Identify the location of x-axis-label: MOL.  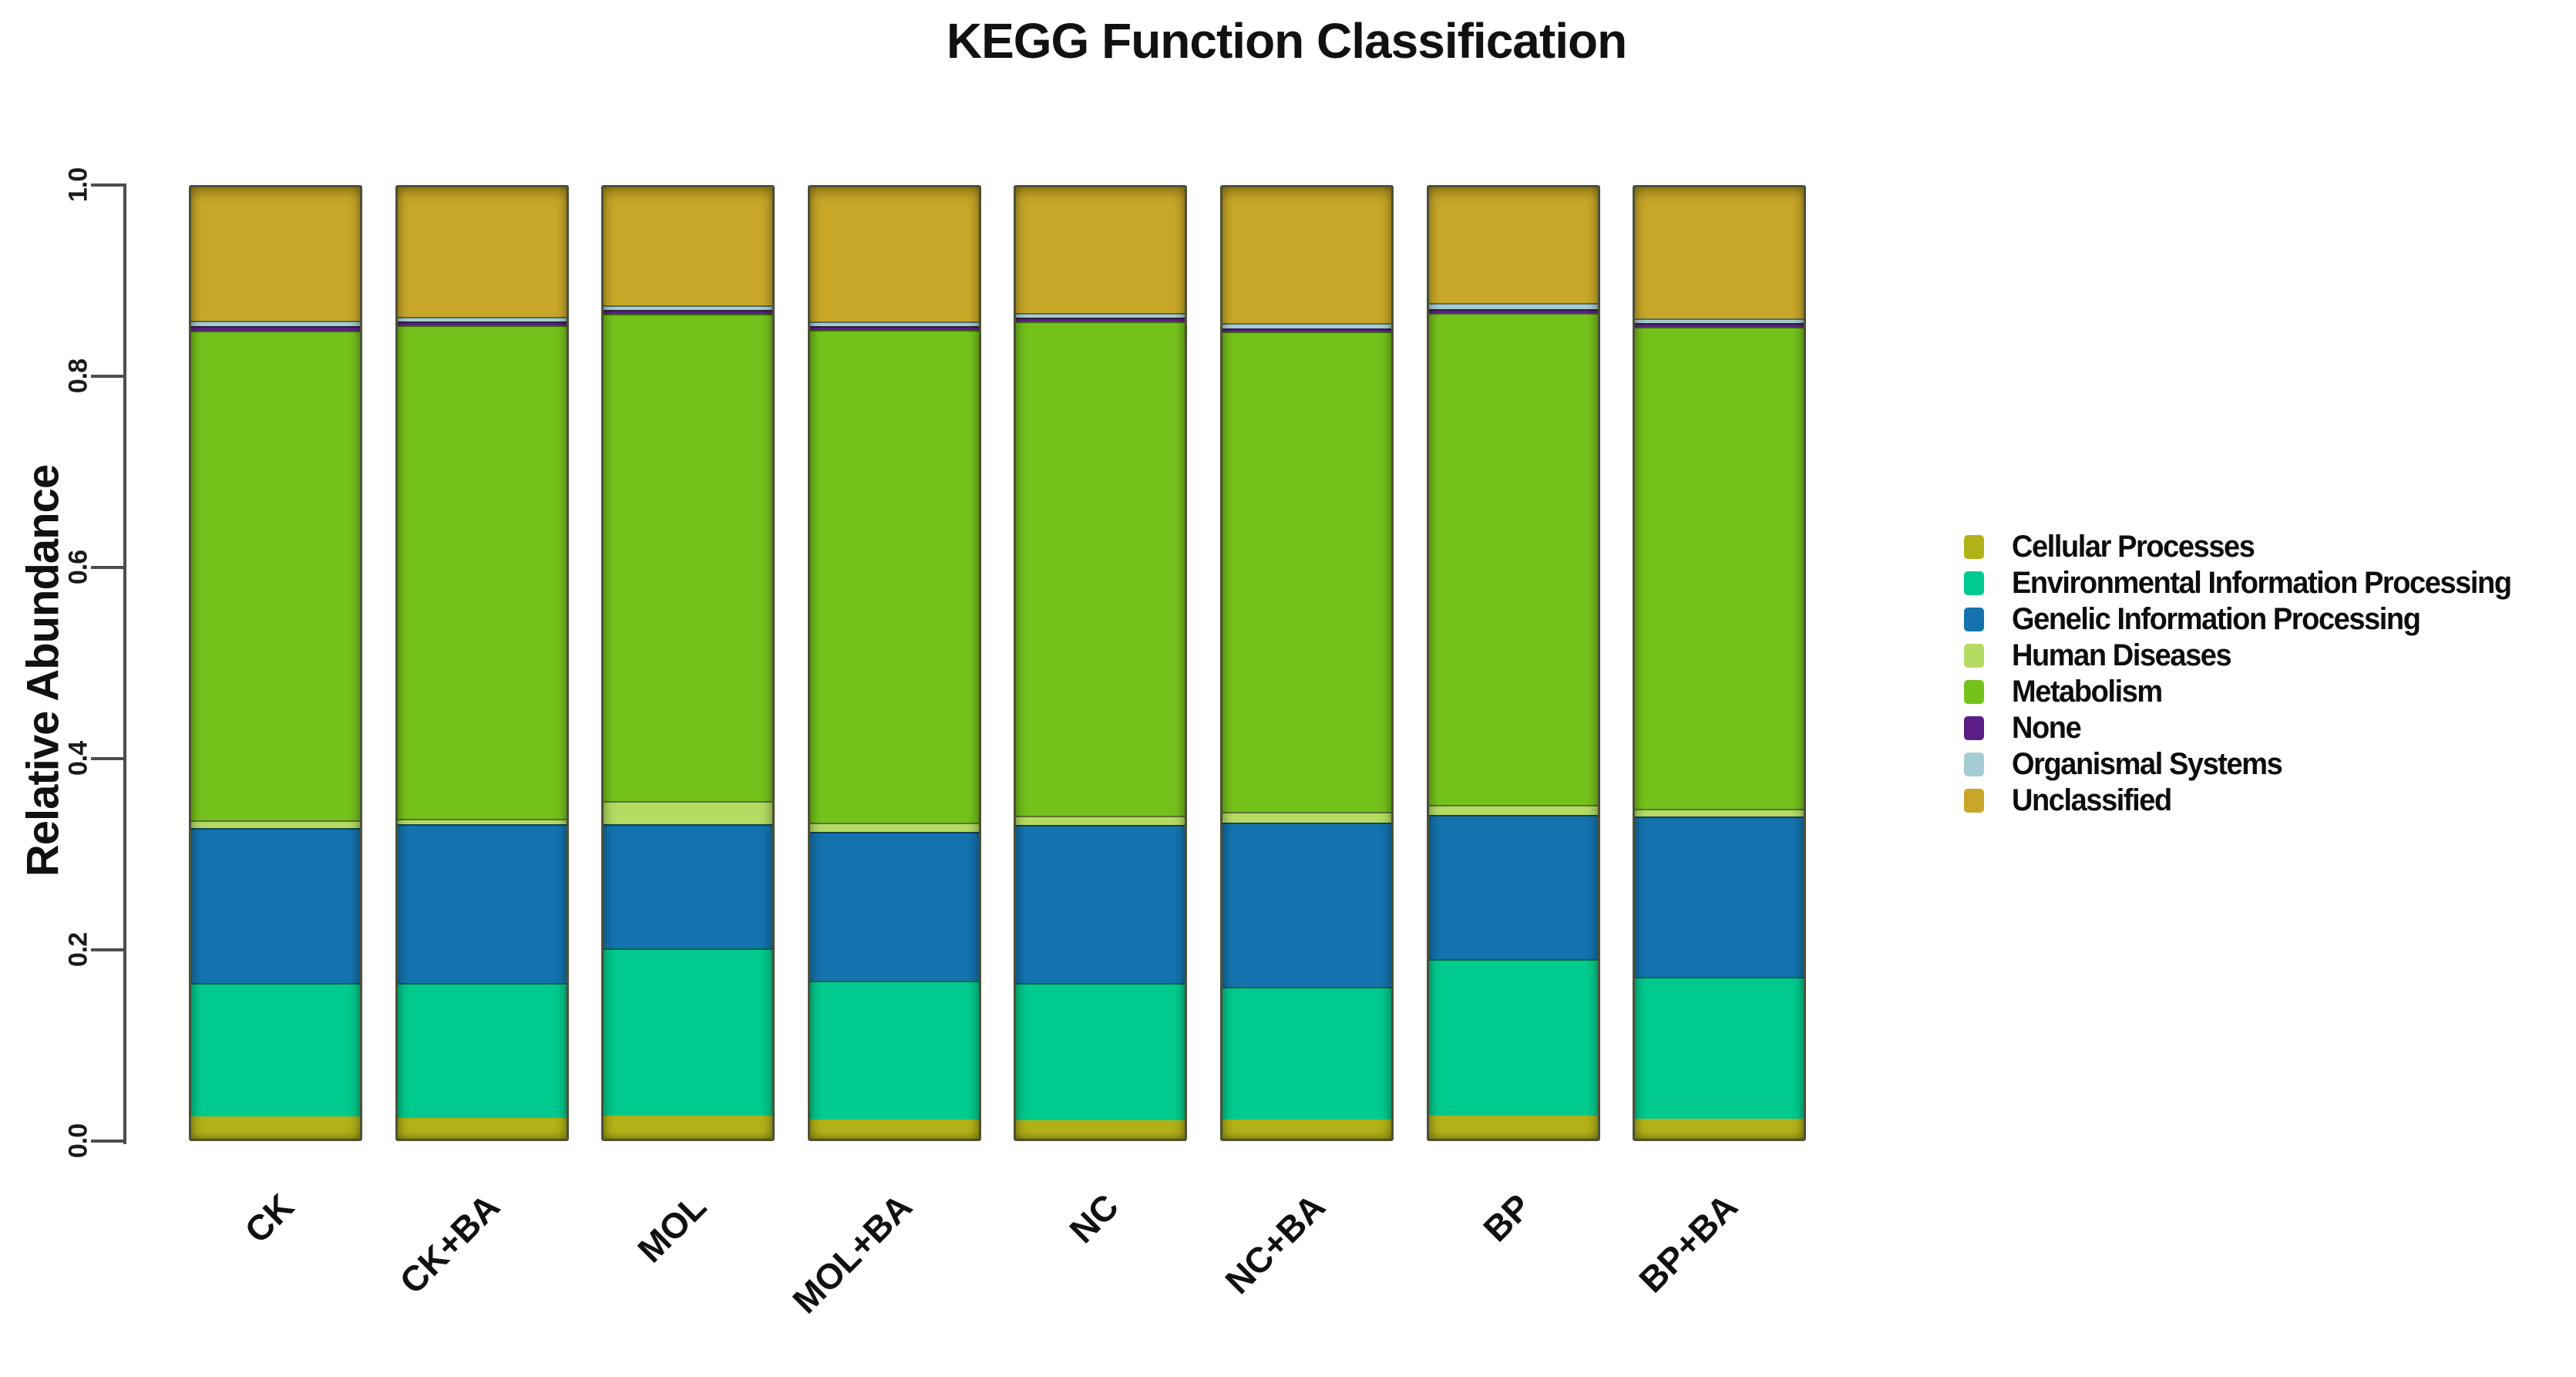
(671, 1229).